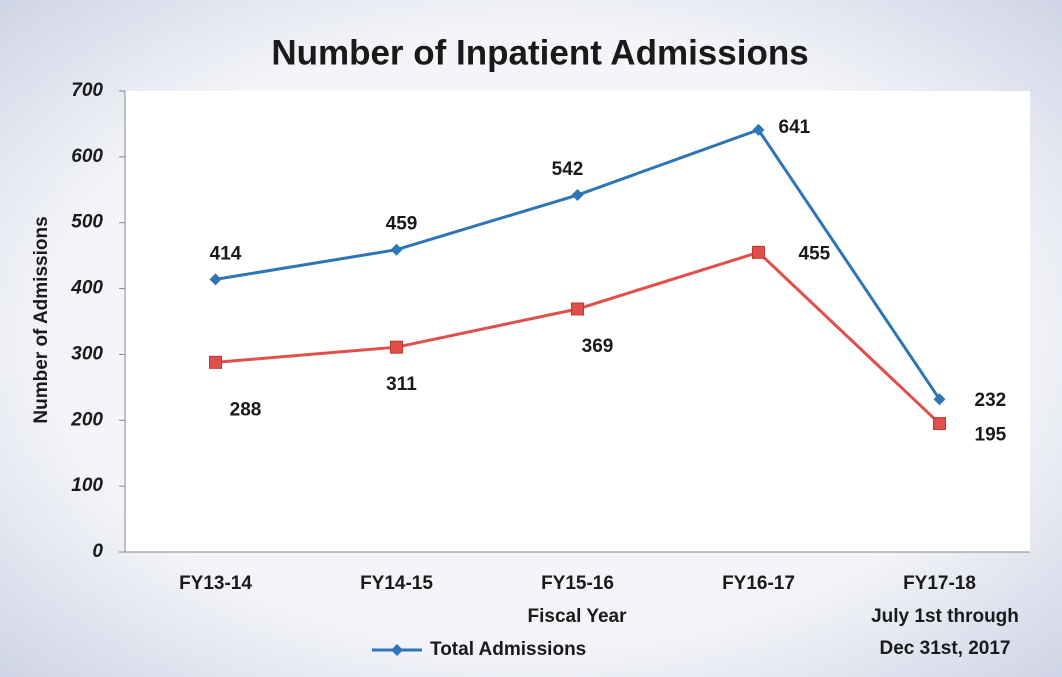 This screenshot has width=1062, height=677. Describe the element at coordinates (598, 346) in the screenshot. I see `data-label: 369` at that location.